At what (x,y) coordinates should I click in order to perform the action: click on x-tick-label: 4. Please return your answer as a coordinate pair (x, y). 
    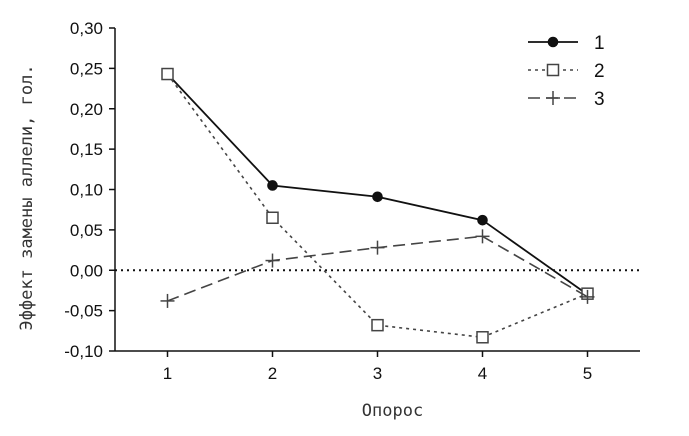
    Looking at the image, I should click on (482, 373).